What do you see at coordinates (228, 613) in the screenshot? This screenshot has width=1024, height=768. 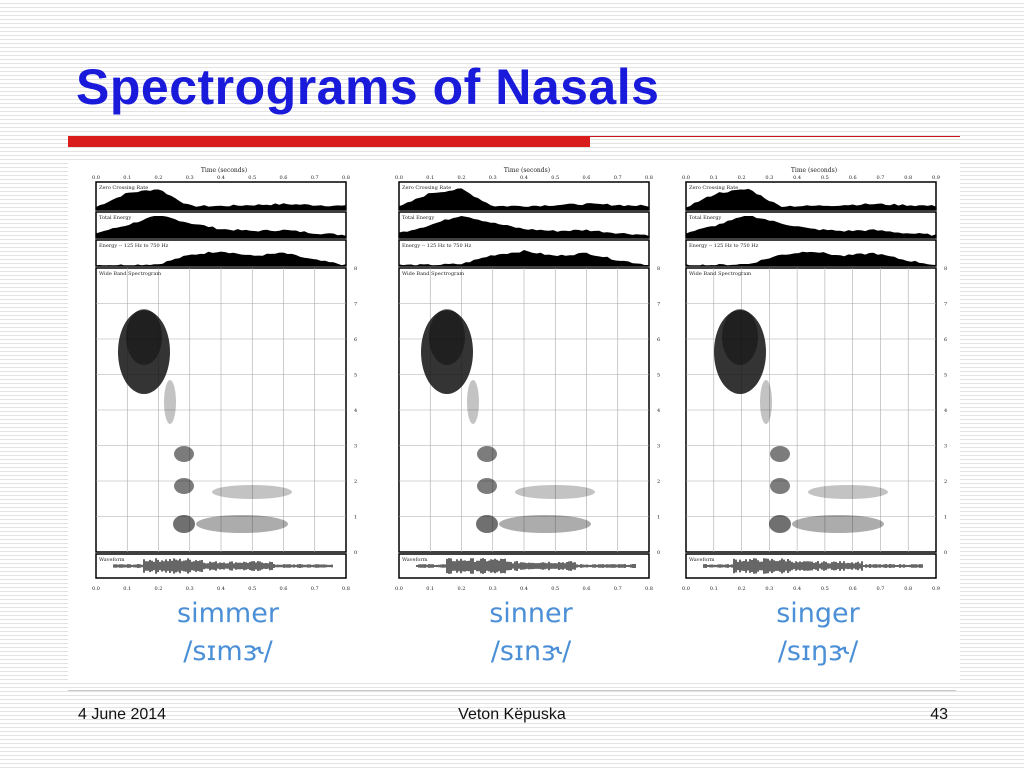 I see `word-label: simmer` at bounding box center [228, 613].